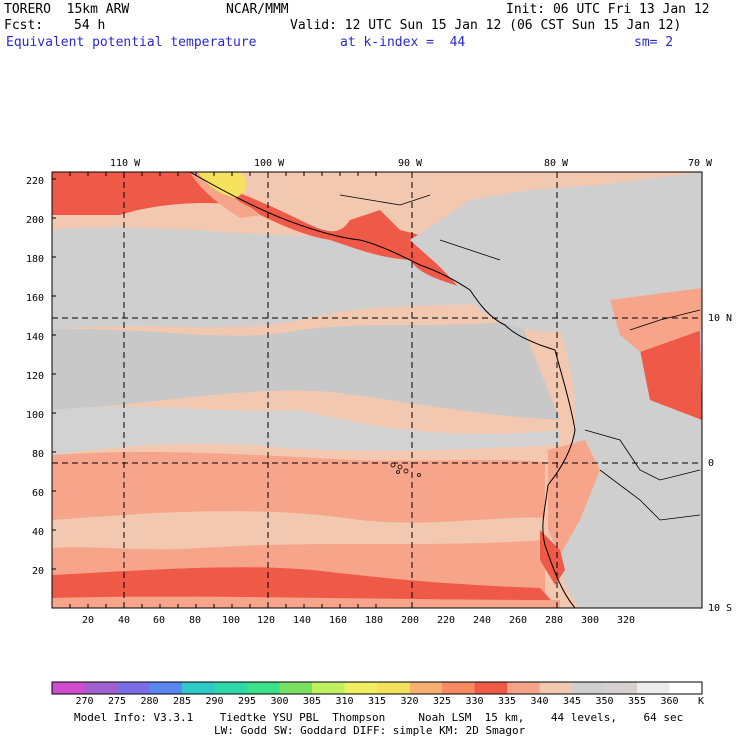 This screenshot has height=740, width=740. Describe the element at coordinates (35, 220) in the screenshot. I see `y-tick: 200` at that location.